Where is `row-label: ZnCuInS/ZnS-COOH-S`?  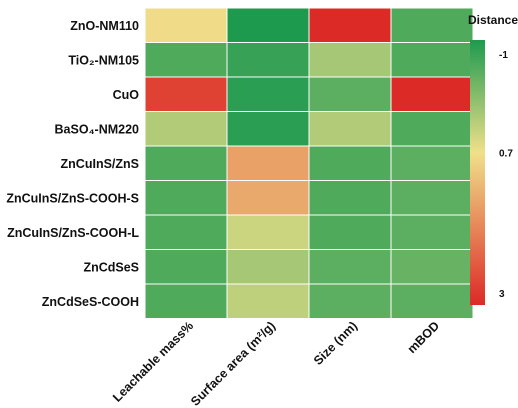 row-label: ZnCuInS/ZnS-COOH-S is located at coordinates (72, 198).